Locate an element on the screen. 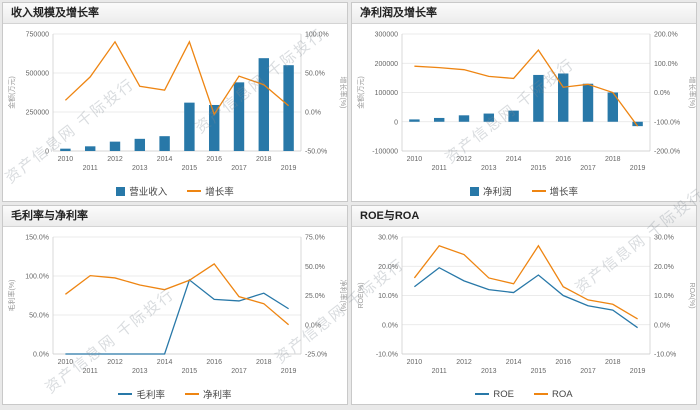  legend-label: 毛利率 is located at coordinates (150, 395).